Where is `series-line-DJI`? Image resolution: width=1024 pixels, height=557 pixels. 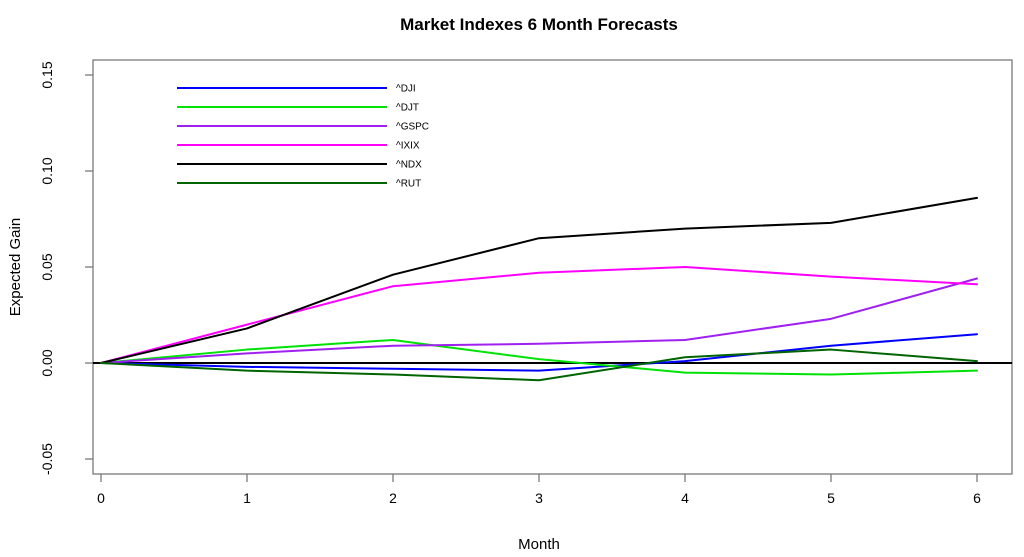
series-line-DJI is located at coordinates (539, 352).